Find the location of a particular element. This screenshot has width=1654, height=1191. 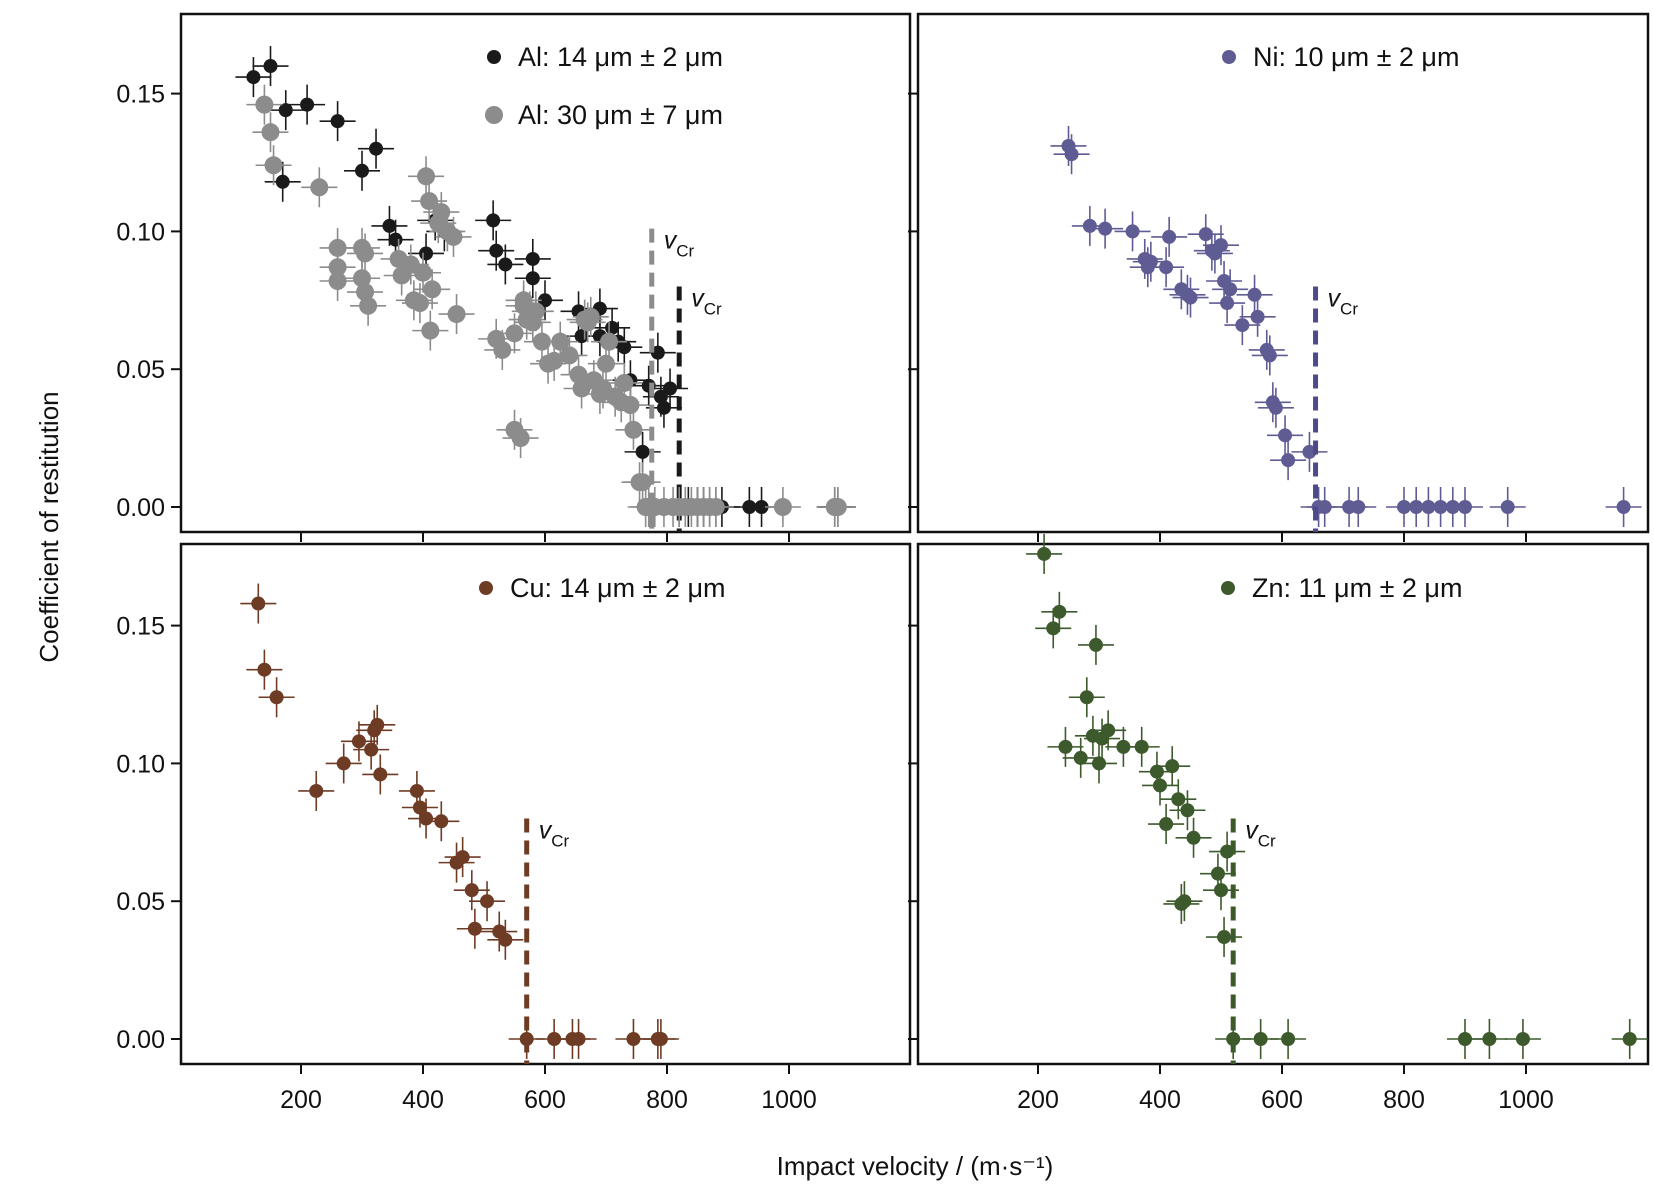

x-axis-title: Impact velocity / (m·s⁻¹) is located at coordinates (915, 1166).